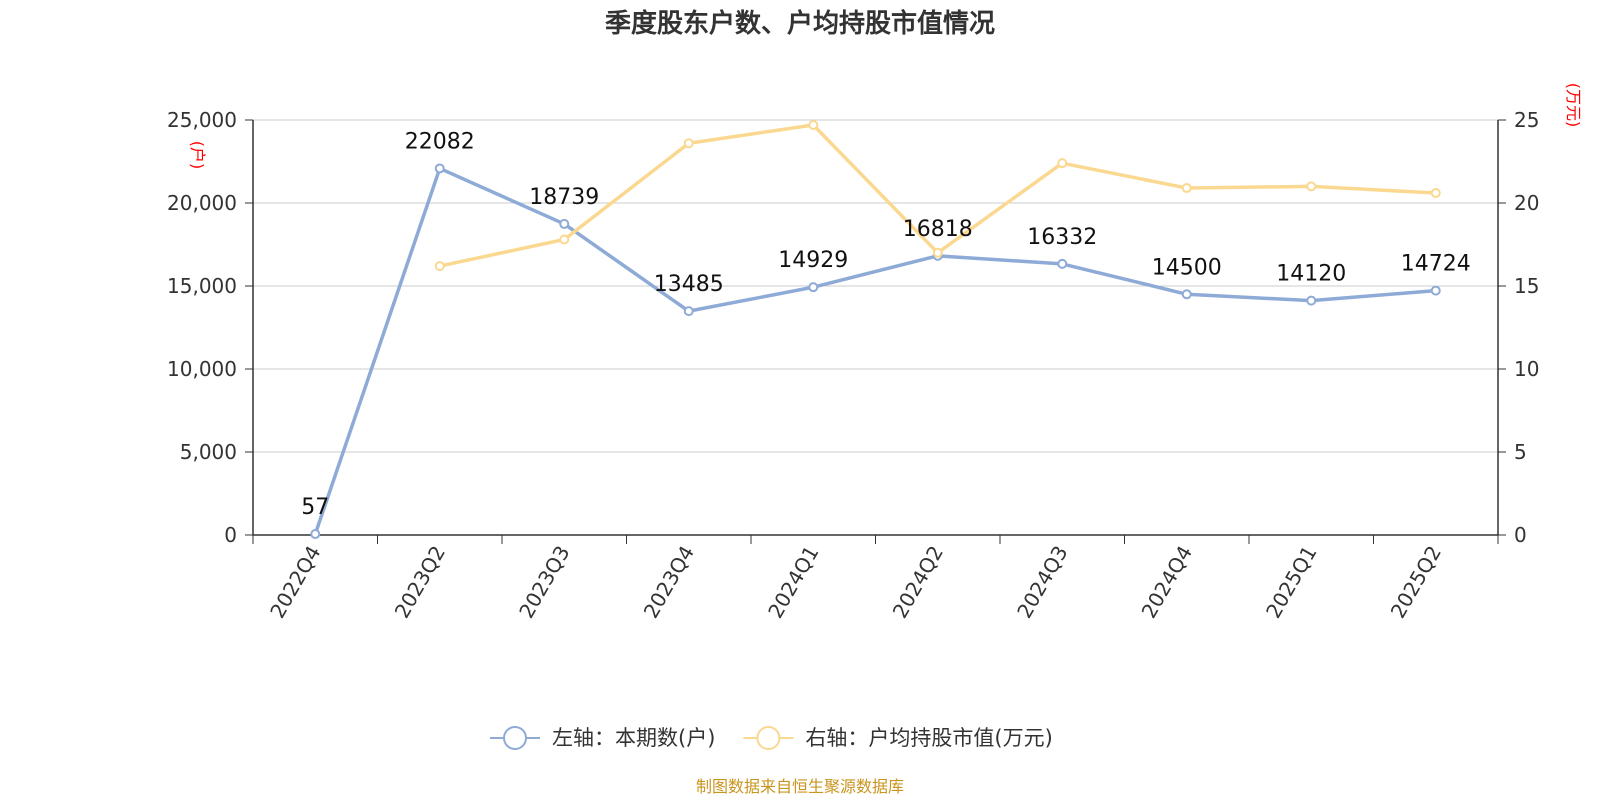 The width and height of the screenshot is (1600, 800). What do you see at coordinates (928, 738) in the screenshot?
I see `legend-label: 右轴：户均持股市值(万元)` at bounding box center [928, 738].